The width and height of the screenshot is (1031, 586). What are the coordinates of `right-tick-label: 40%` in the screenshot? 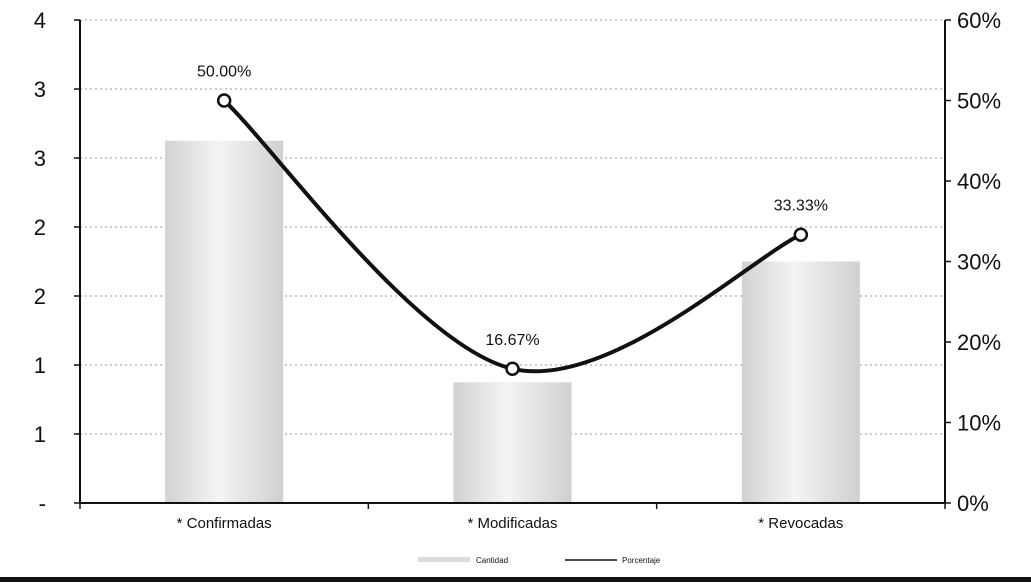 It's located at (979, 181).